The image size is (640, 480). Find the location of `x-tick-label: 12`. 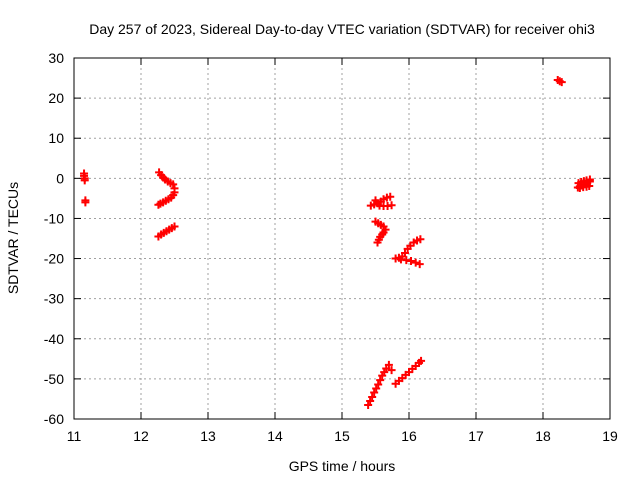

x-tick-label: 12 is located at coordinates (141, 436).